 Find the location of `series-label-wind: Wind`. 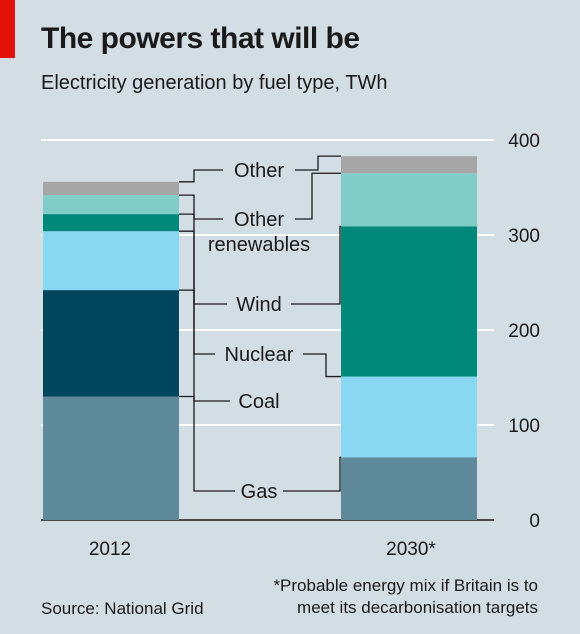

series-label-wind: Wind is located at coordinates (259, 305).